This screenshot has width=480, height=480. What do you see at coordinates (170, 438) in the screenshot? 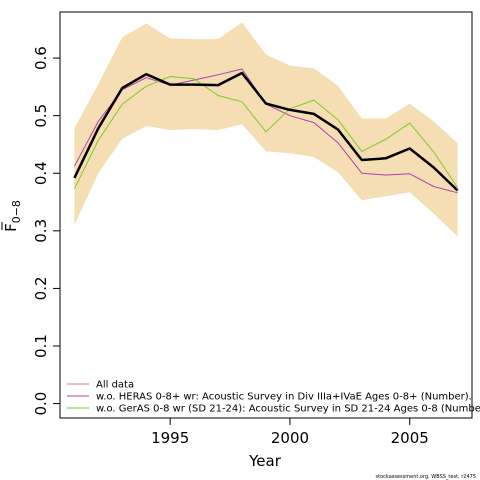
I see `x-tick-label-1995: 1995` at bounding box center [170, 438].